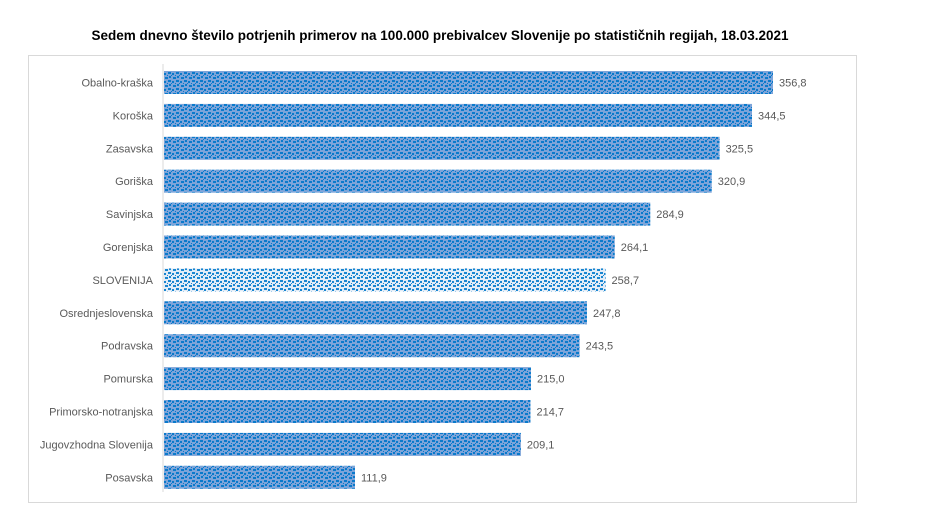  Describe the element at coordinates (127, 347) in the screenshot. I see `category-label: Podravska` at that location.